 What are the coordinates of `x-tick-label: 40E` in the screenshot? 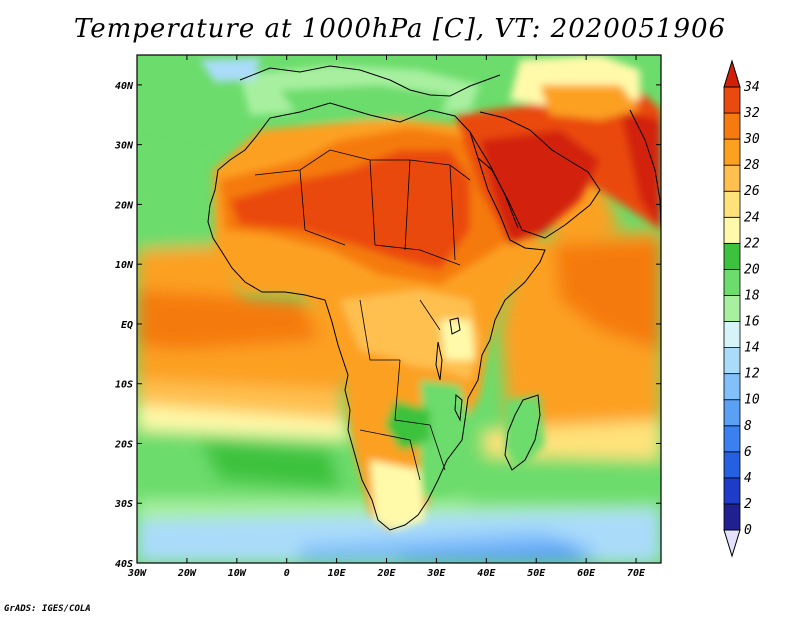 It's located at (486, 573).